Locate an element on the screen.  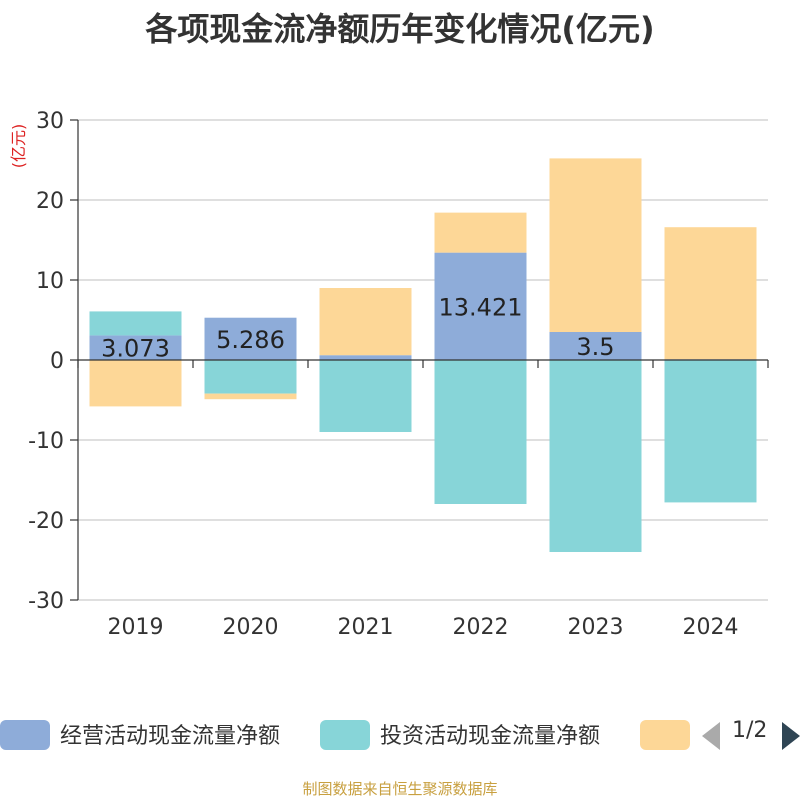
y-tick-label: -30 is located at coordinates (46, 601).